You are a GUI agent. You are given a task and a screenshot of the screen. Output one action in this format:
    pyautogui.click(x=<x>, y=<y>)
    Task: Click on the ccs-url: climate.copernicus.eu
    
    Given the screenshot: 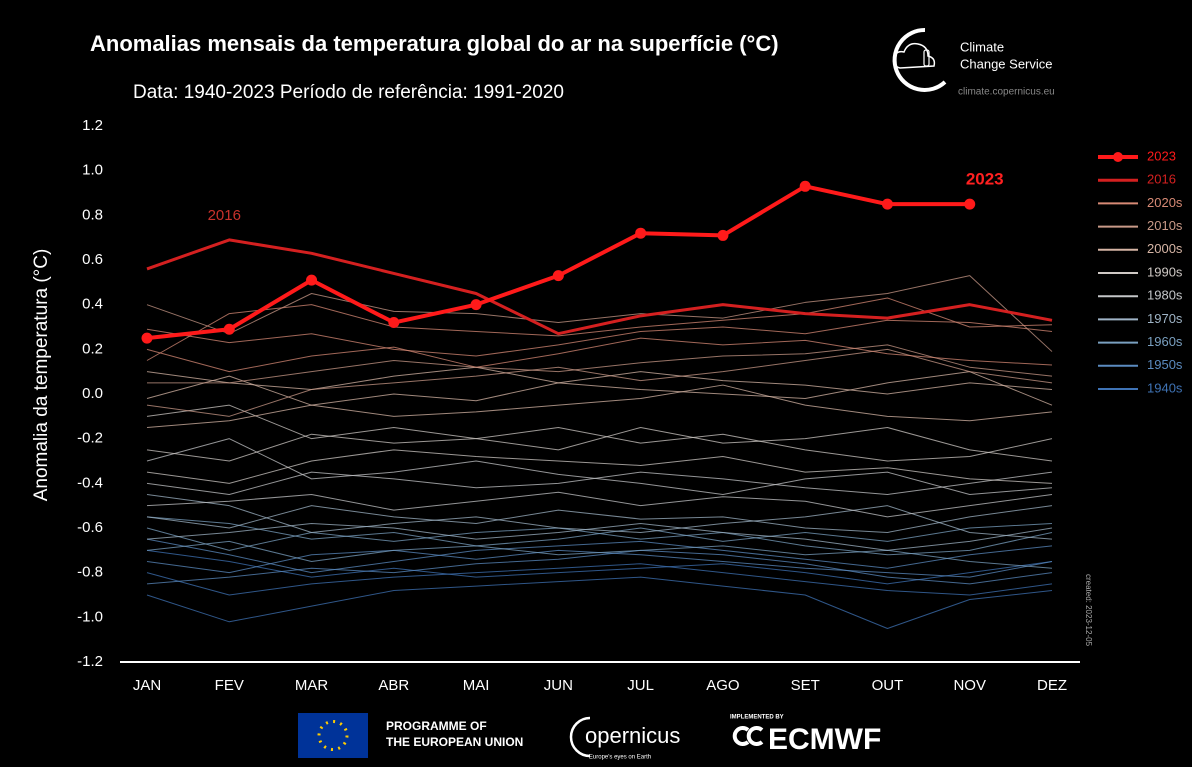 What is the action you would take?
    pyautogui.click(x=1006, y=92)
    